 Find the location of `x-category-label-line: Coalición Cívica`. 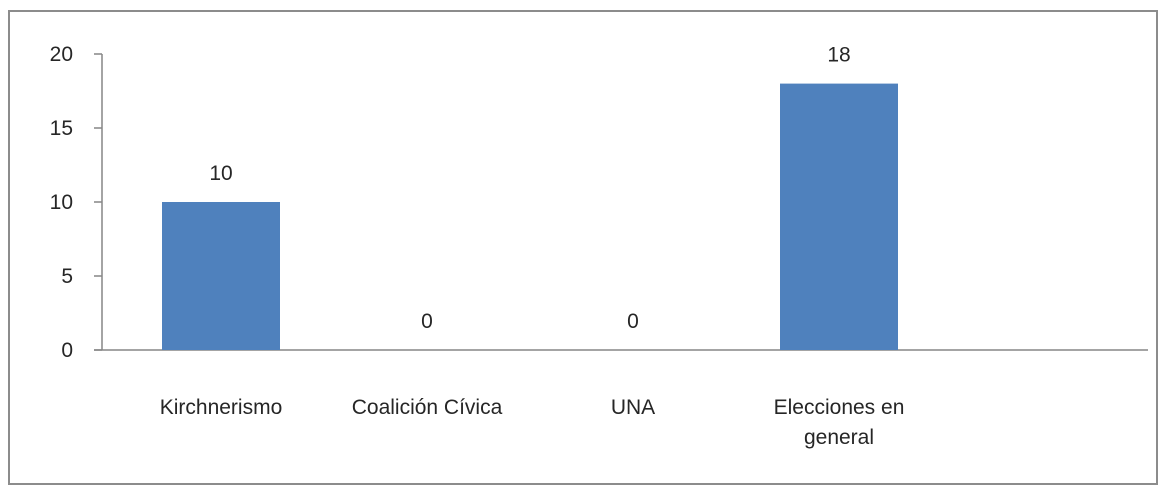

x-category-label-line: Coalición Cívica is located at coordinates (427, 407).